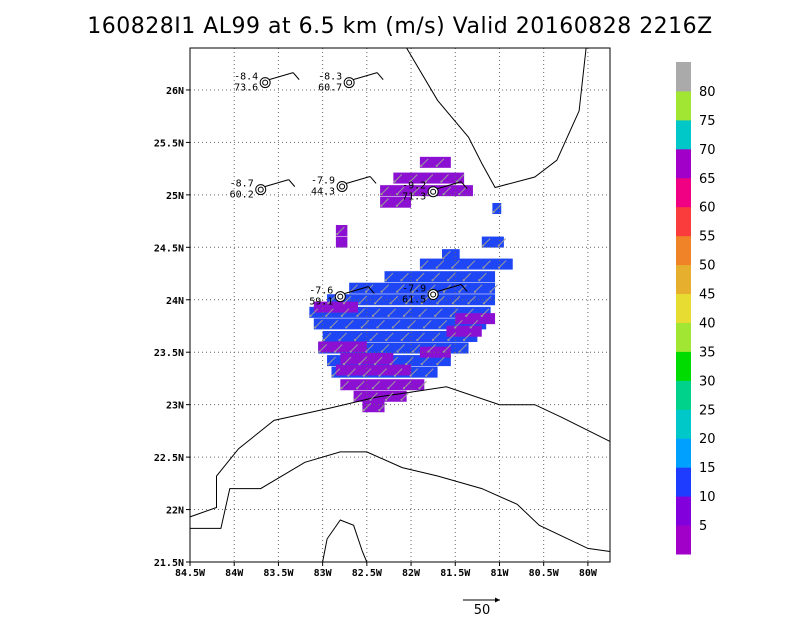  I want to click on lat-tick-label: 26N, so click(175, 91).